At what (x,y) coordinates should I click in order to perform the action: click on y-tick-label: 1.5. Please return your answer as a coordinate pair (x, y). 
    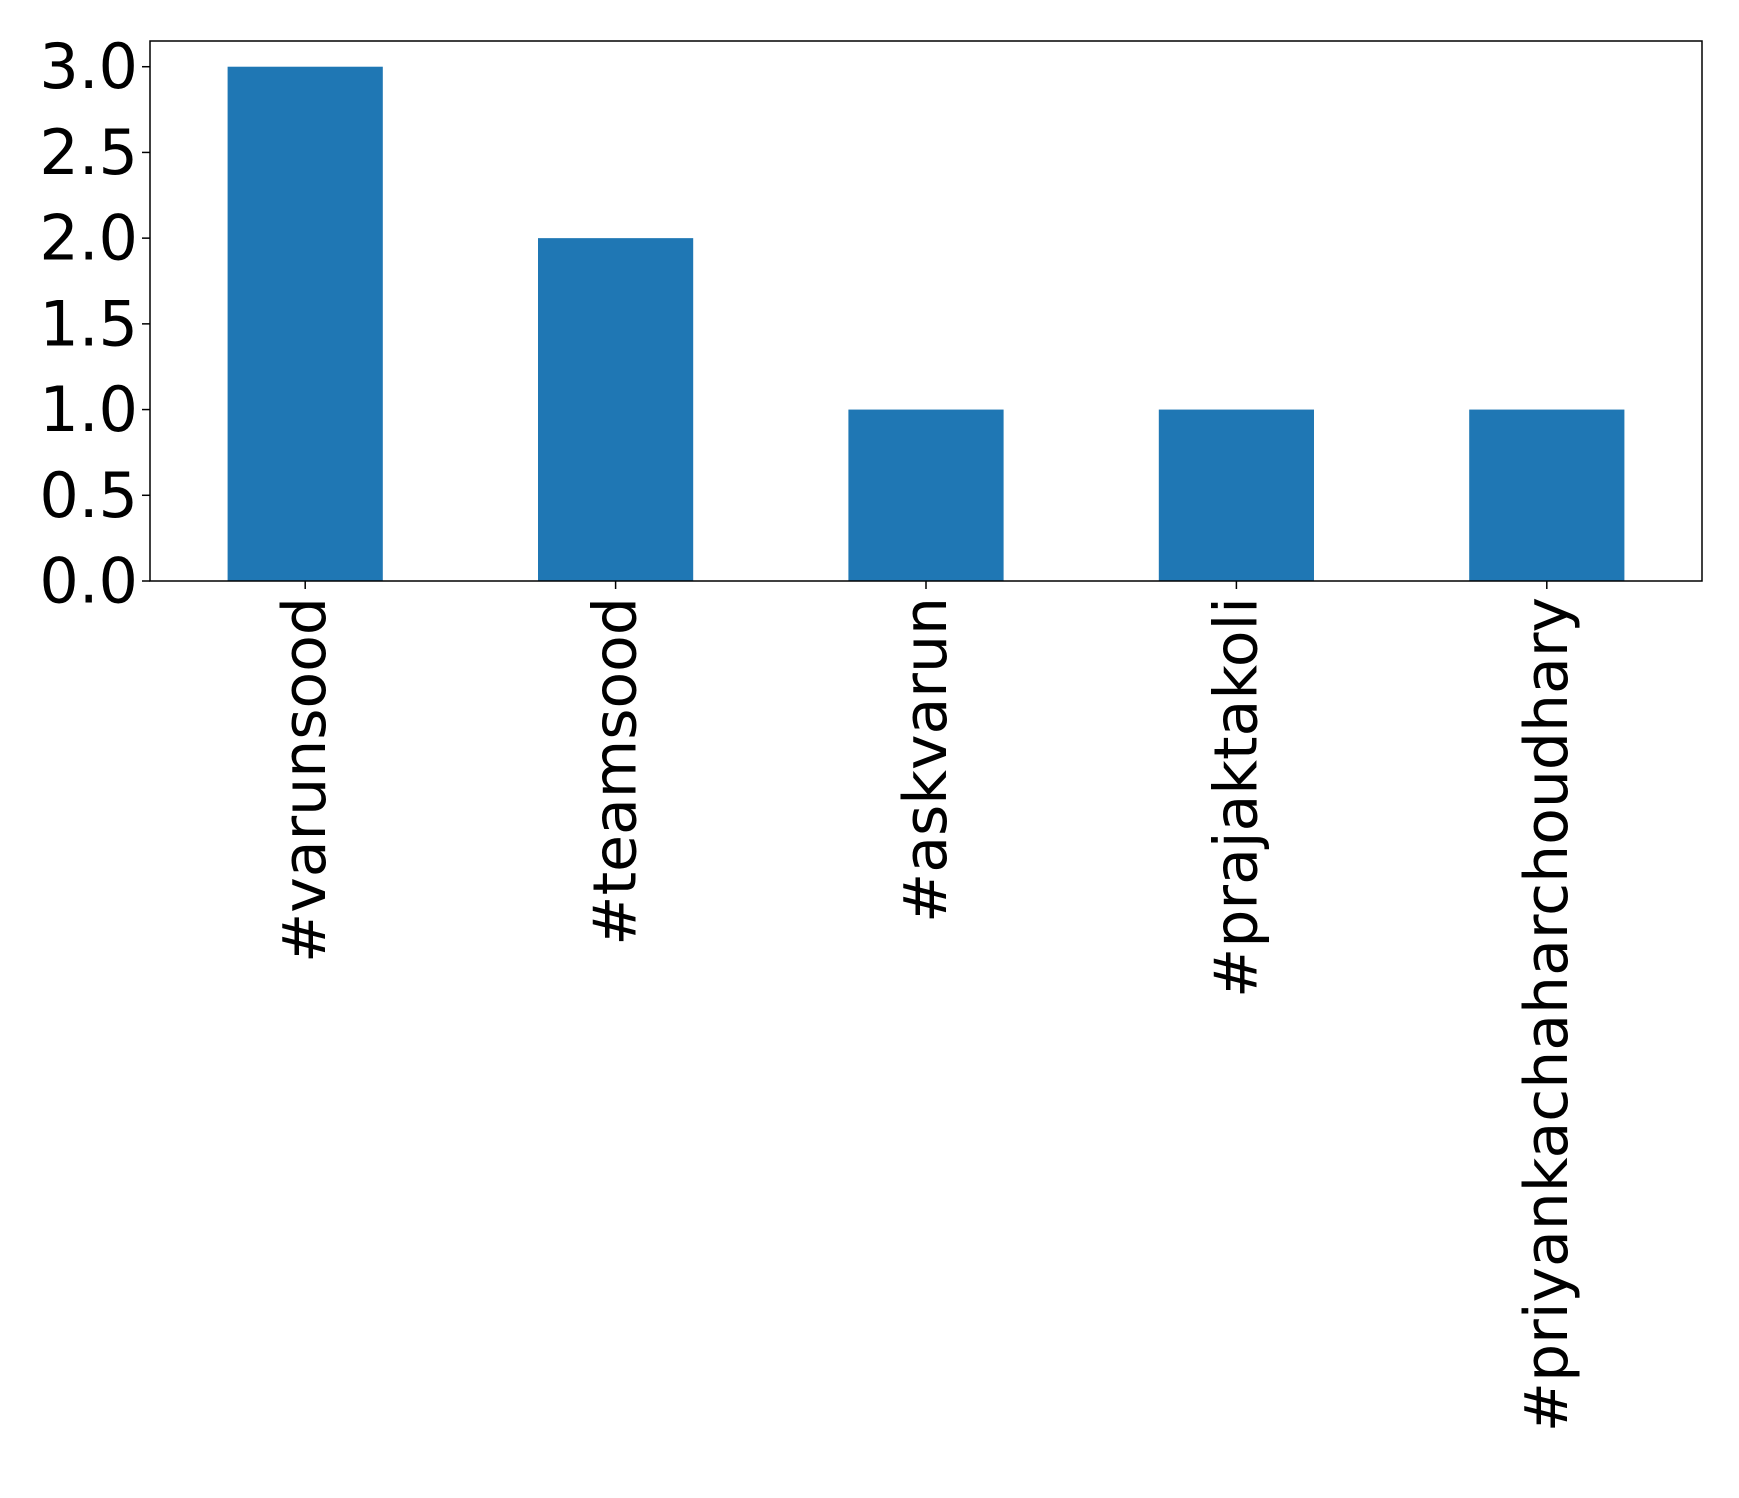
    Looking at the image, I should click on (88, 323).